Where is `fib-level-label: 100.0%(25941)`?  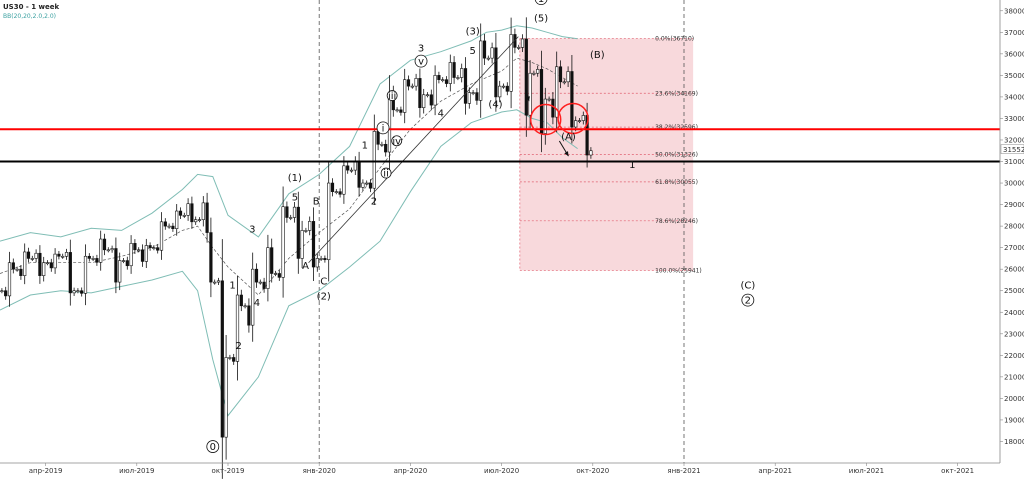 fib-level-label: 100.0%(25941) is located at coordinates (678, 270).